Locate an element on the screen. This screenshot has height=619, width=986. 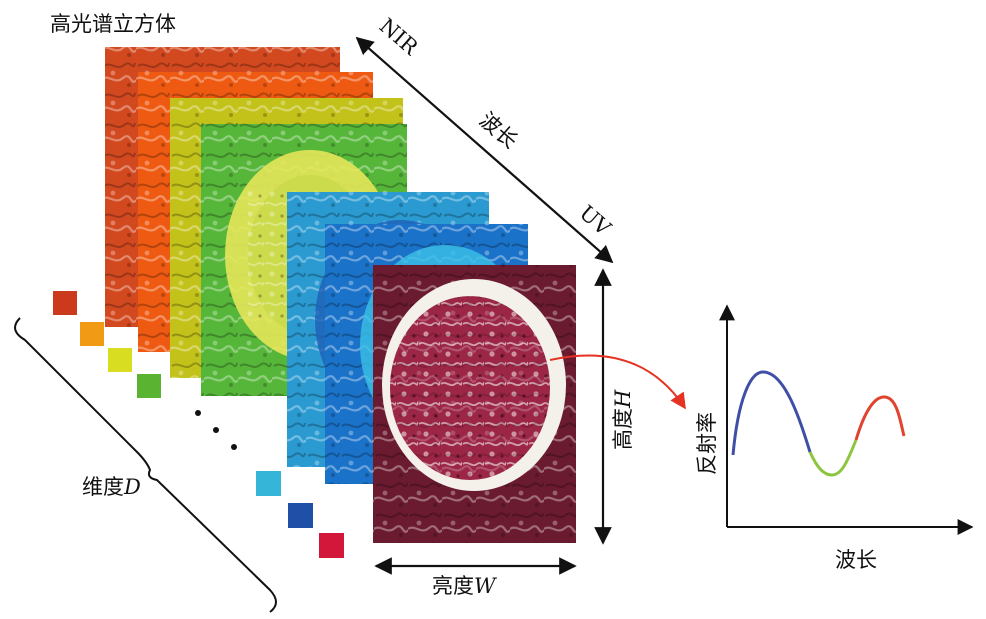
curve-red-segment is located at coordinates (880, 418).